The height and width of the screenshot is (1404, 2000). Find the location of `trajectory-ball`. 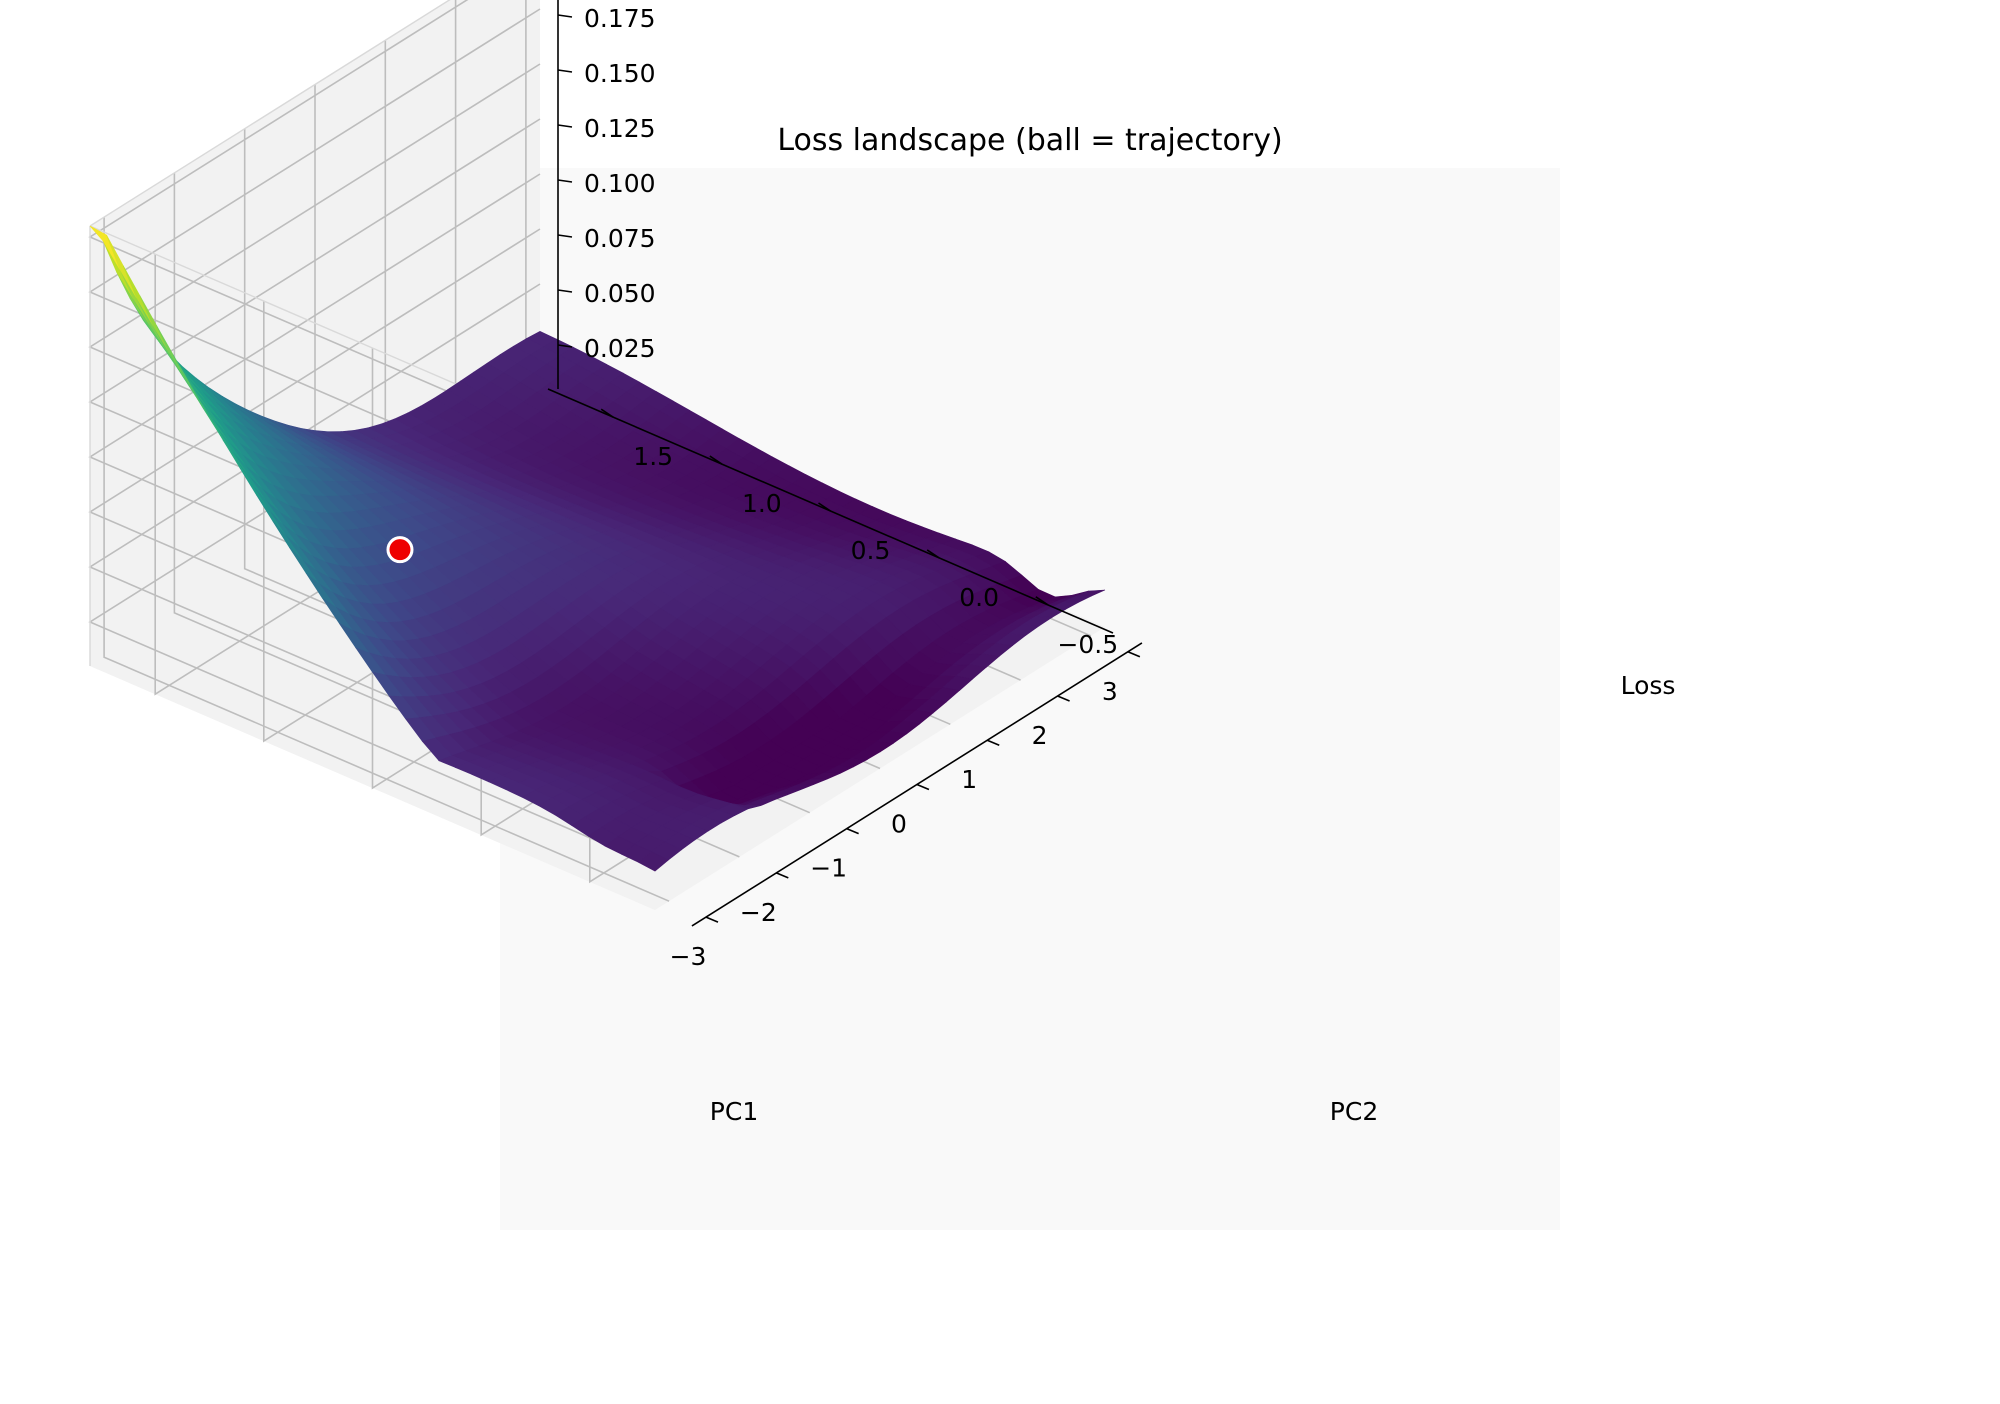

trajectory-ball is located at coordinates (400, 550).